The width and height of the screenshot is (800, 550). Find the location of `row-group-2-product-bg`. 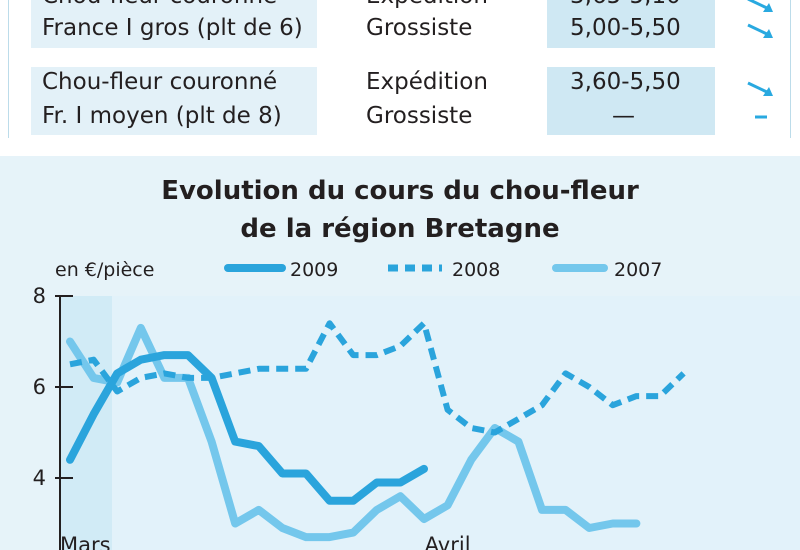

row-group-2-product-bg is located at coordinates (174, 101).